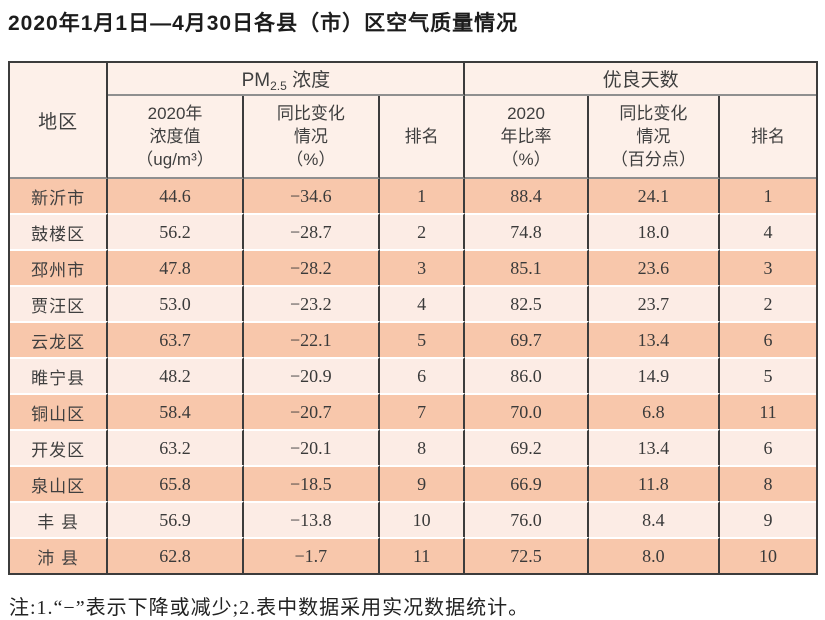 Image resolution: width=825 pixels, height=620 pixels. What do you see at coordinates (311, 447) in the screenshot?
I see `concentration-change-cell: −20.1` at bounding box center [311, 447].